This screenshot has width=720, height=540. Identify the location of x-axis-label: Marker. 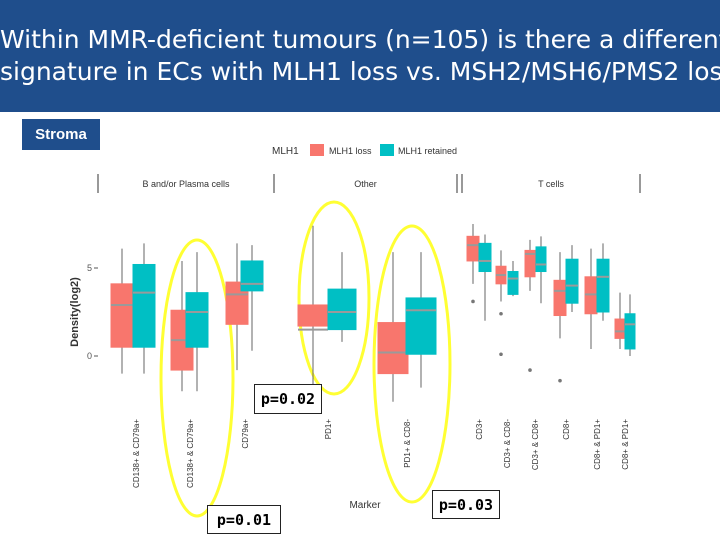
(365, 505).